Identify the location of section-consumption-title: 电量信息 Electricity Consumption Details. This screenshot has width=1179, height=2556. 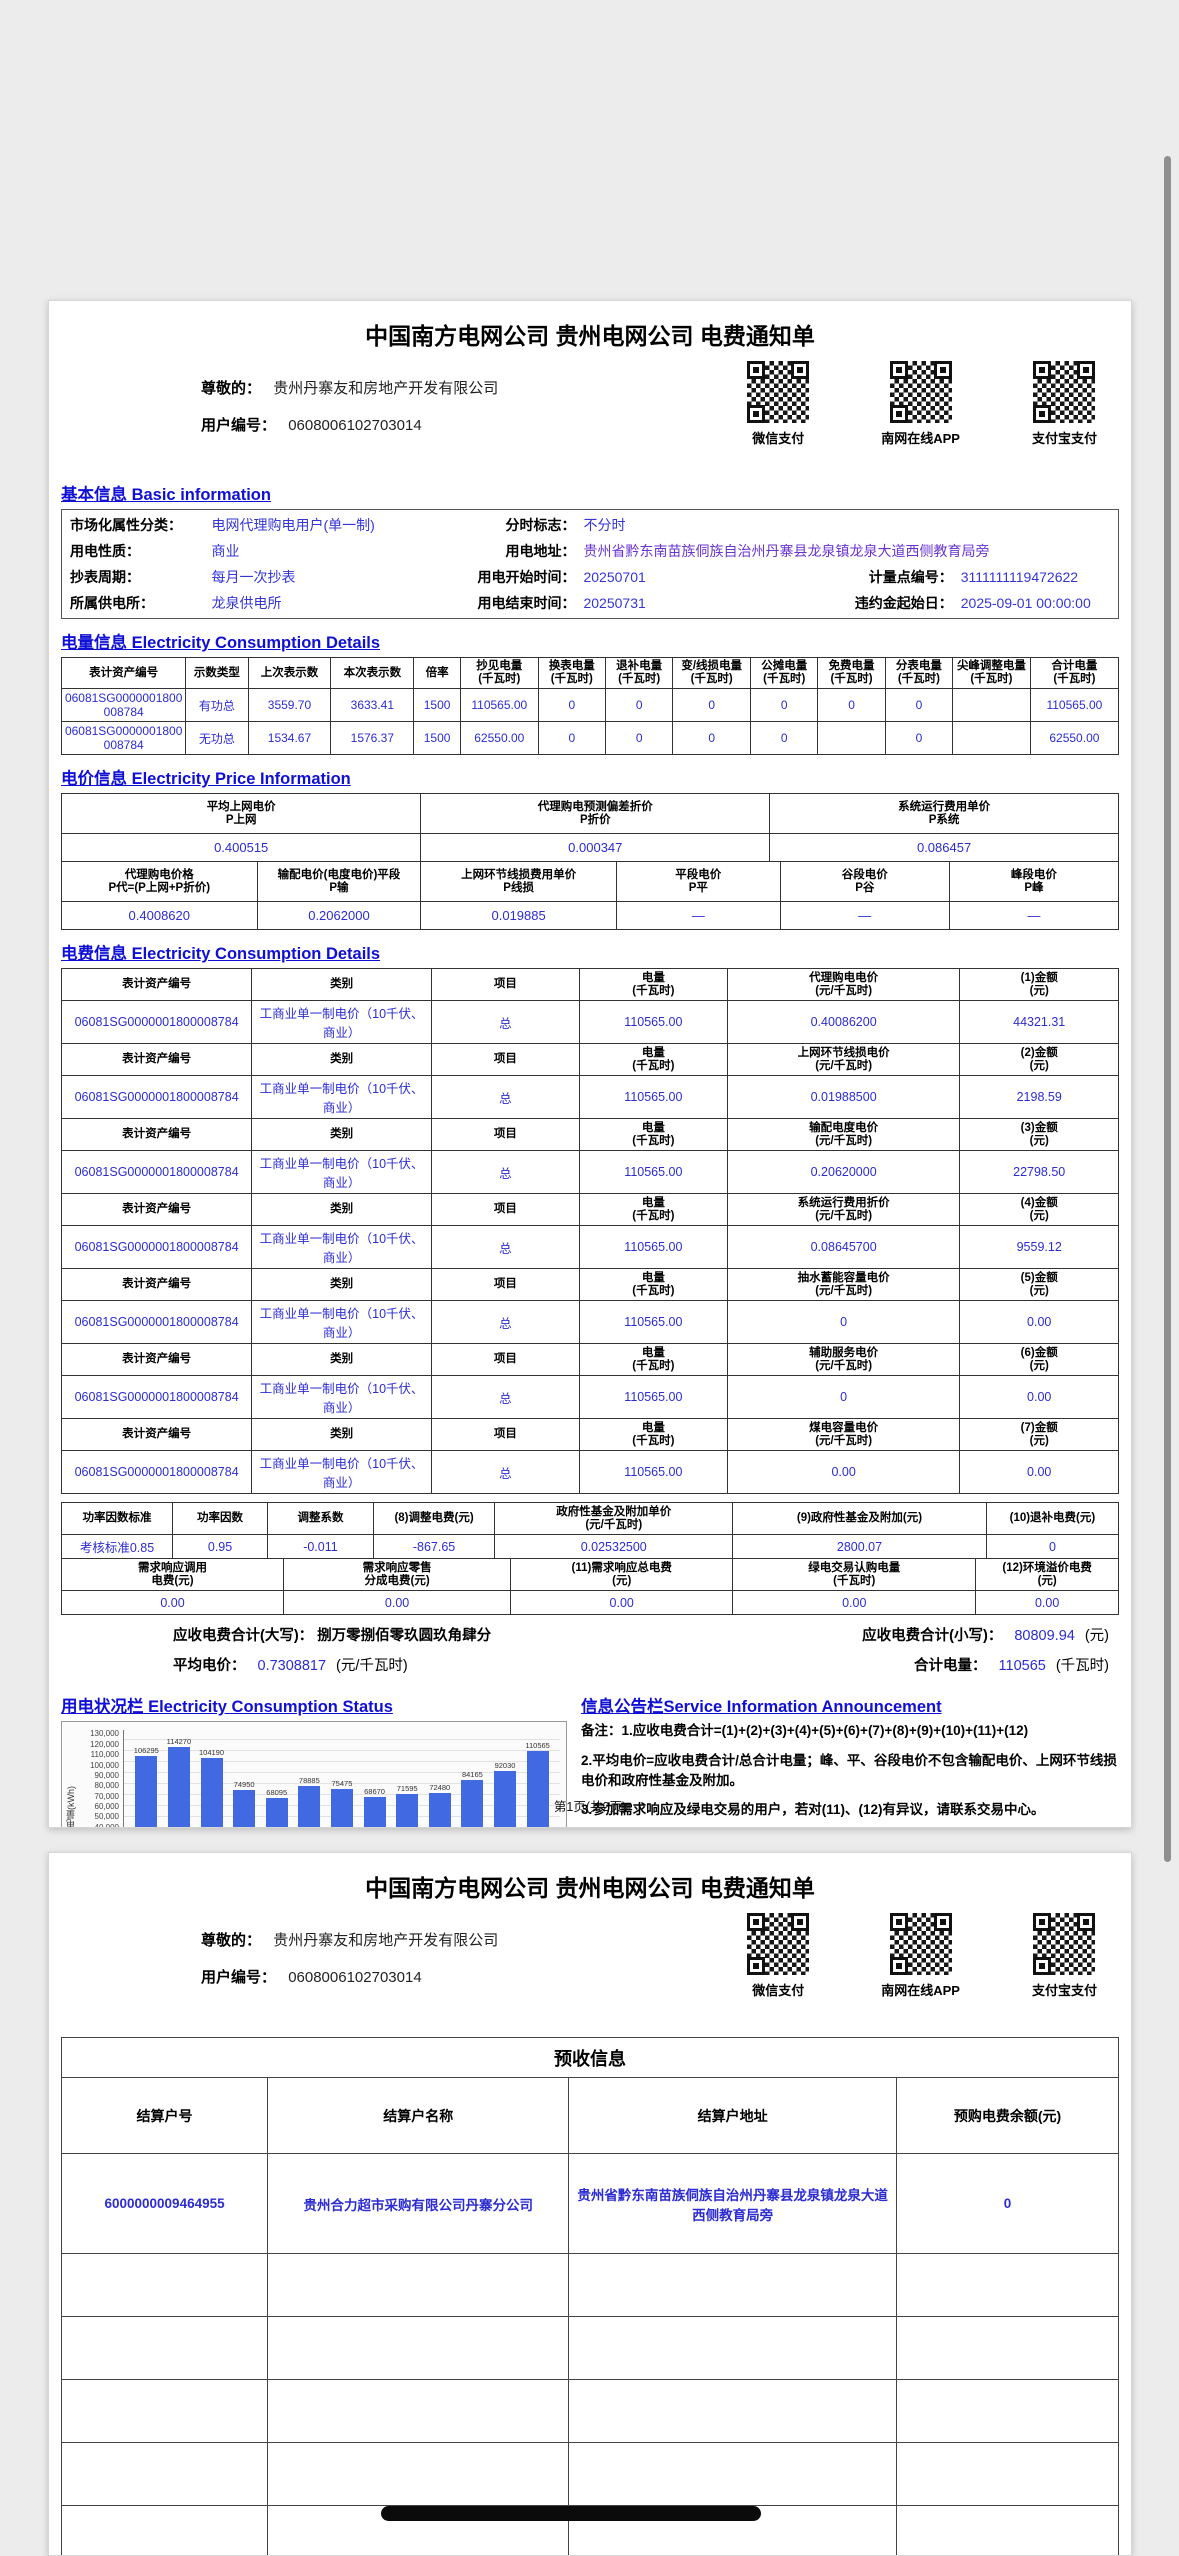
(221, 643).